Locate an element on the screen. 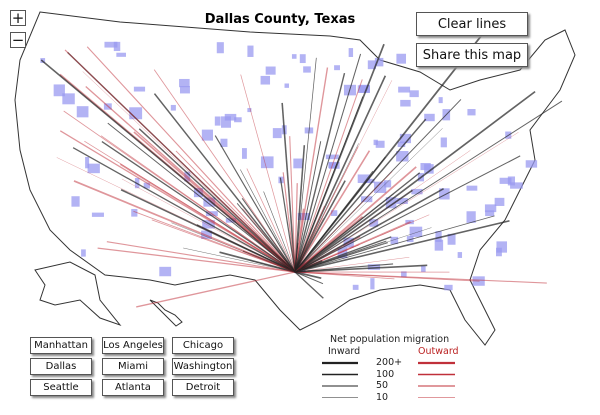  city-button: Detroit is located at coordinates (203, 387).